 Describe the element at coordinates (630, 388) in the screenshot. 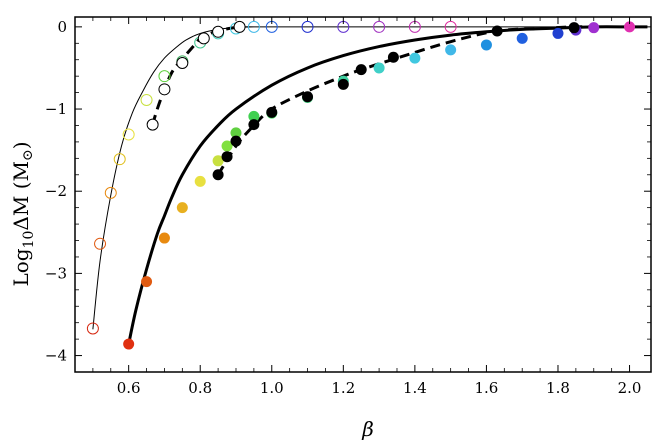

I see `x-tick-label: 2.0` at that location.